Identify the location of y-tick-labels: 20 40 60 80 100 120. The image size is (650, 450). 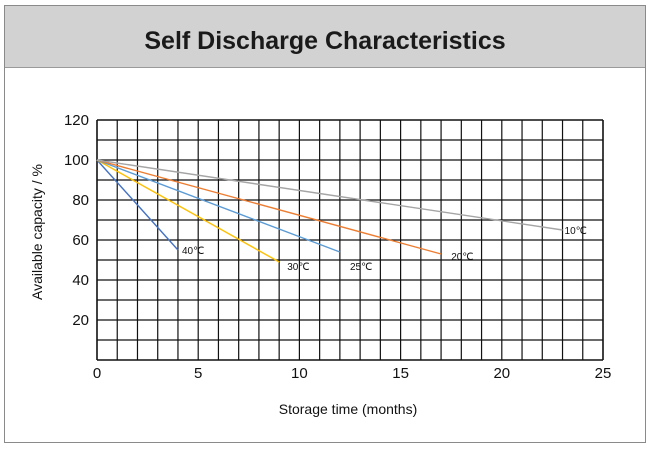
(76, 220).